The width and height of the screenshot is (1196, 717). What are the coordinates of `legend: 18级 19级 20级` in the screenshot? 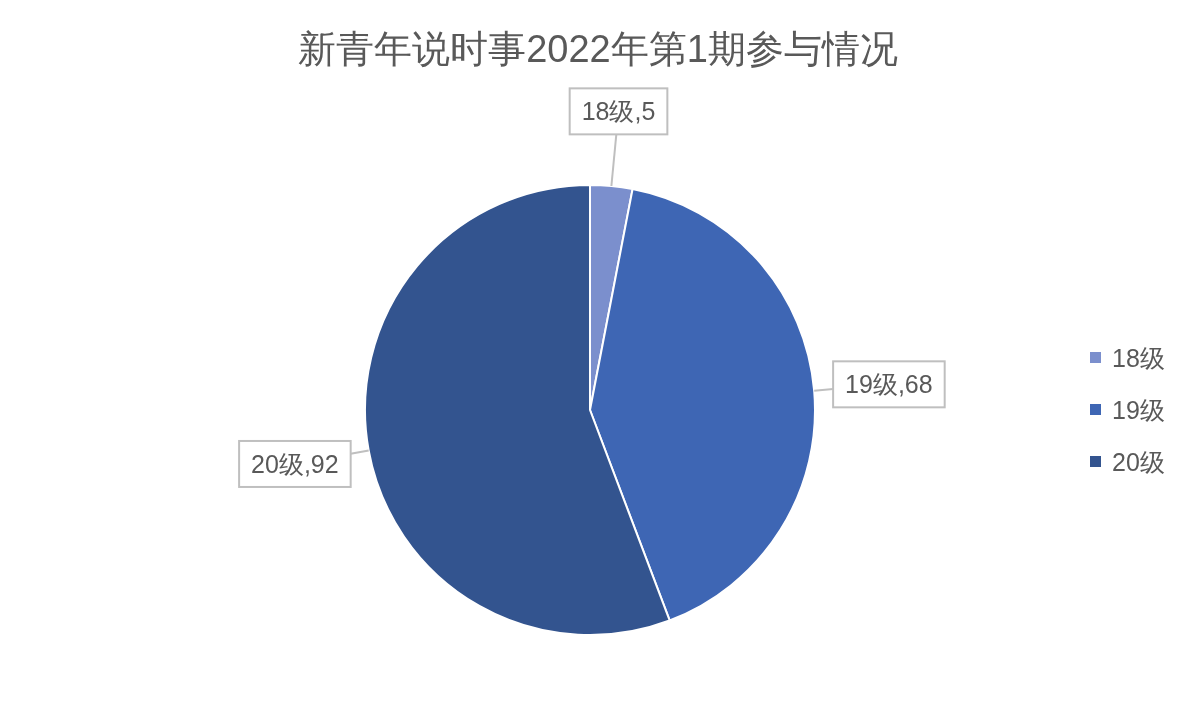 It's located at (1127, 410).